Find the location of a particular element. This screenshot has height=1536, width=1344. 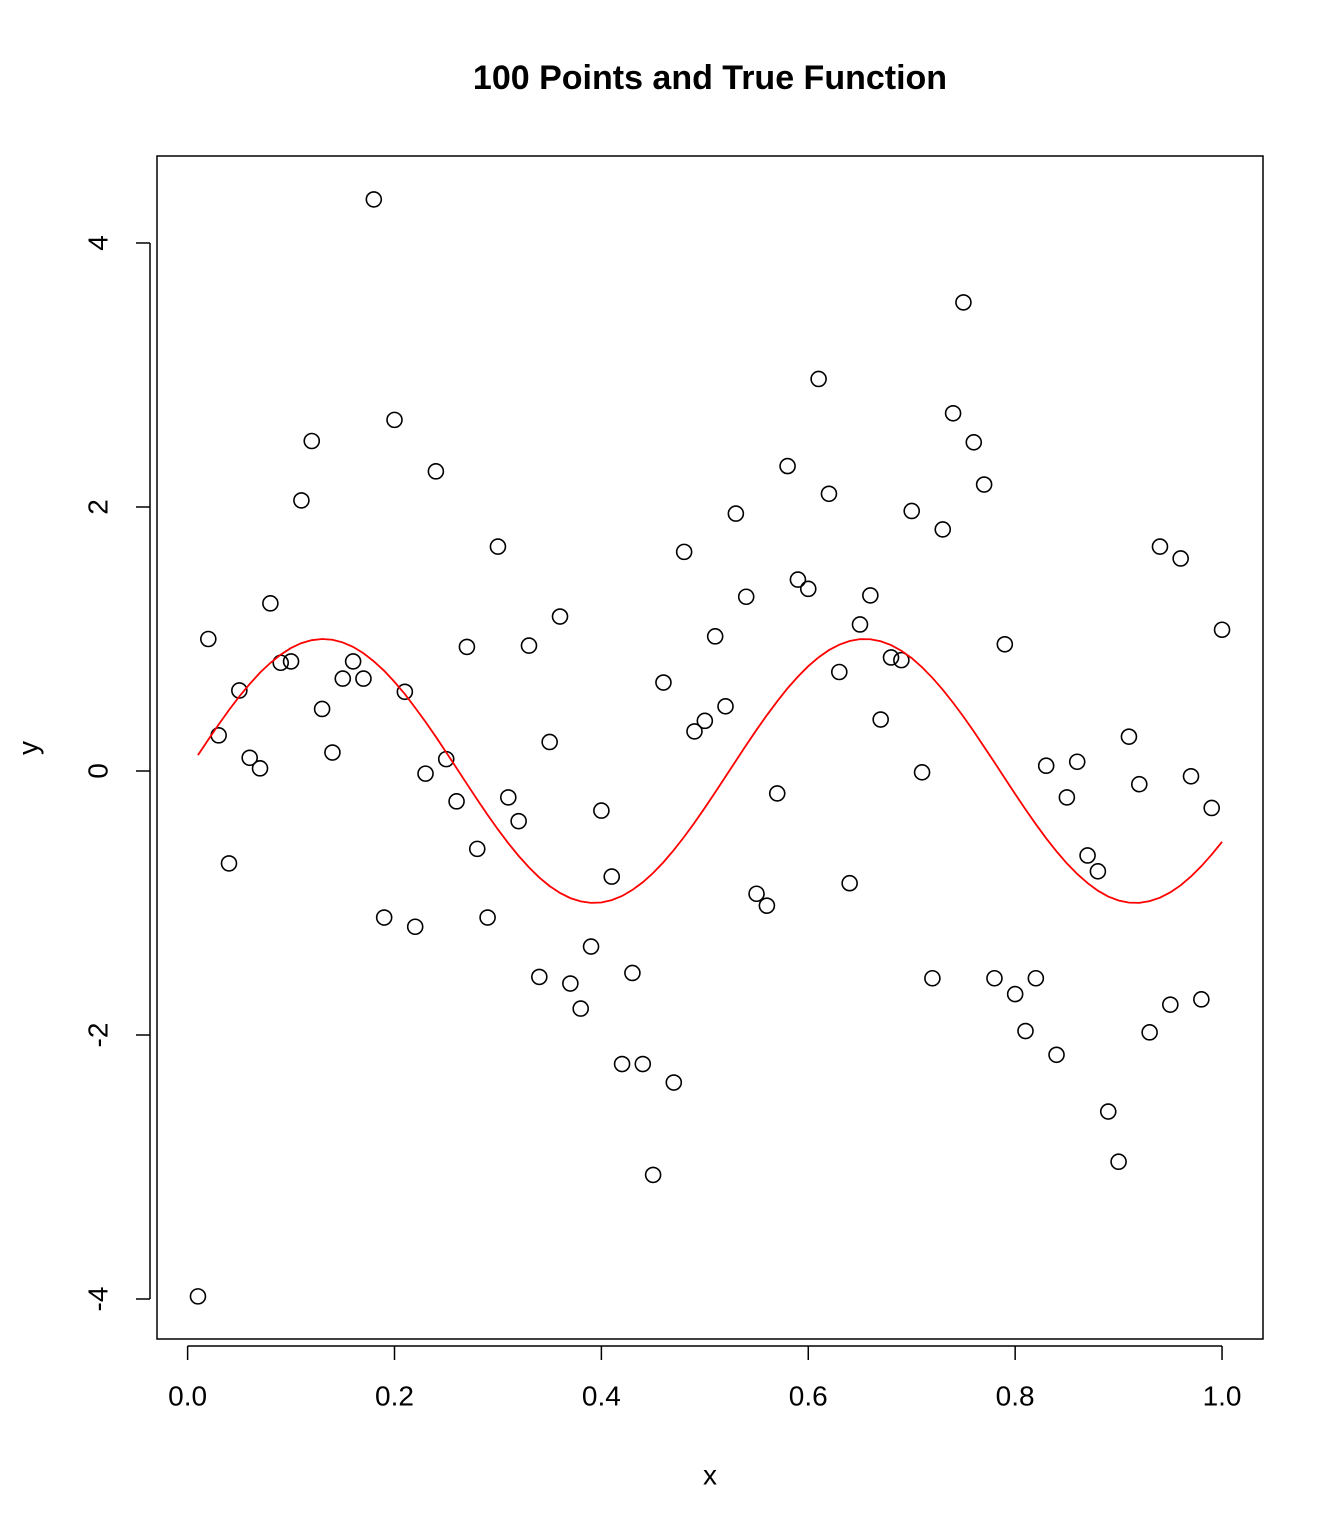

y-tick-label: 4 is located at coordinates (97, 243).